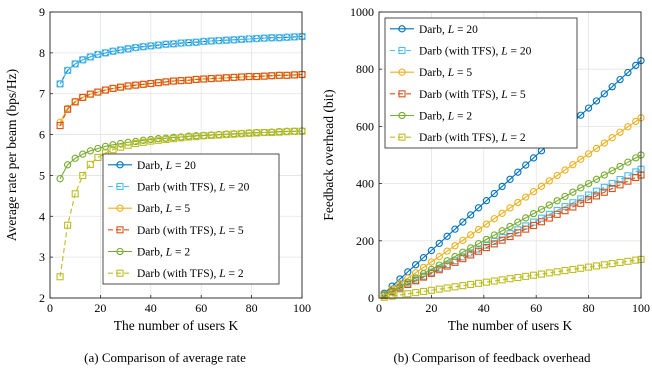  I want to click on y-tick-label: 8, so click(42, 53).